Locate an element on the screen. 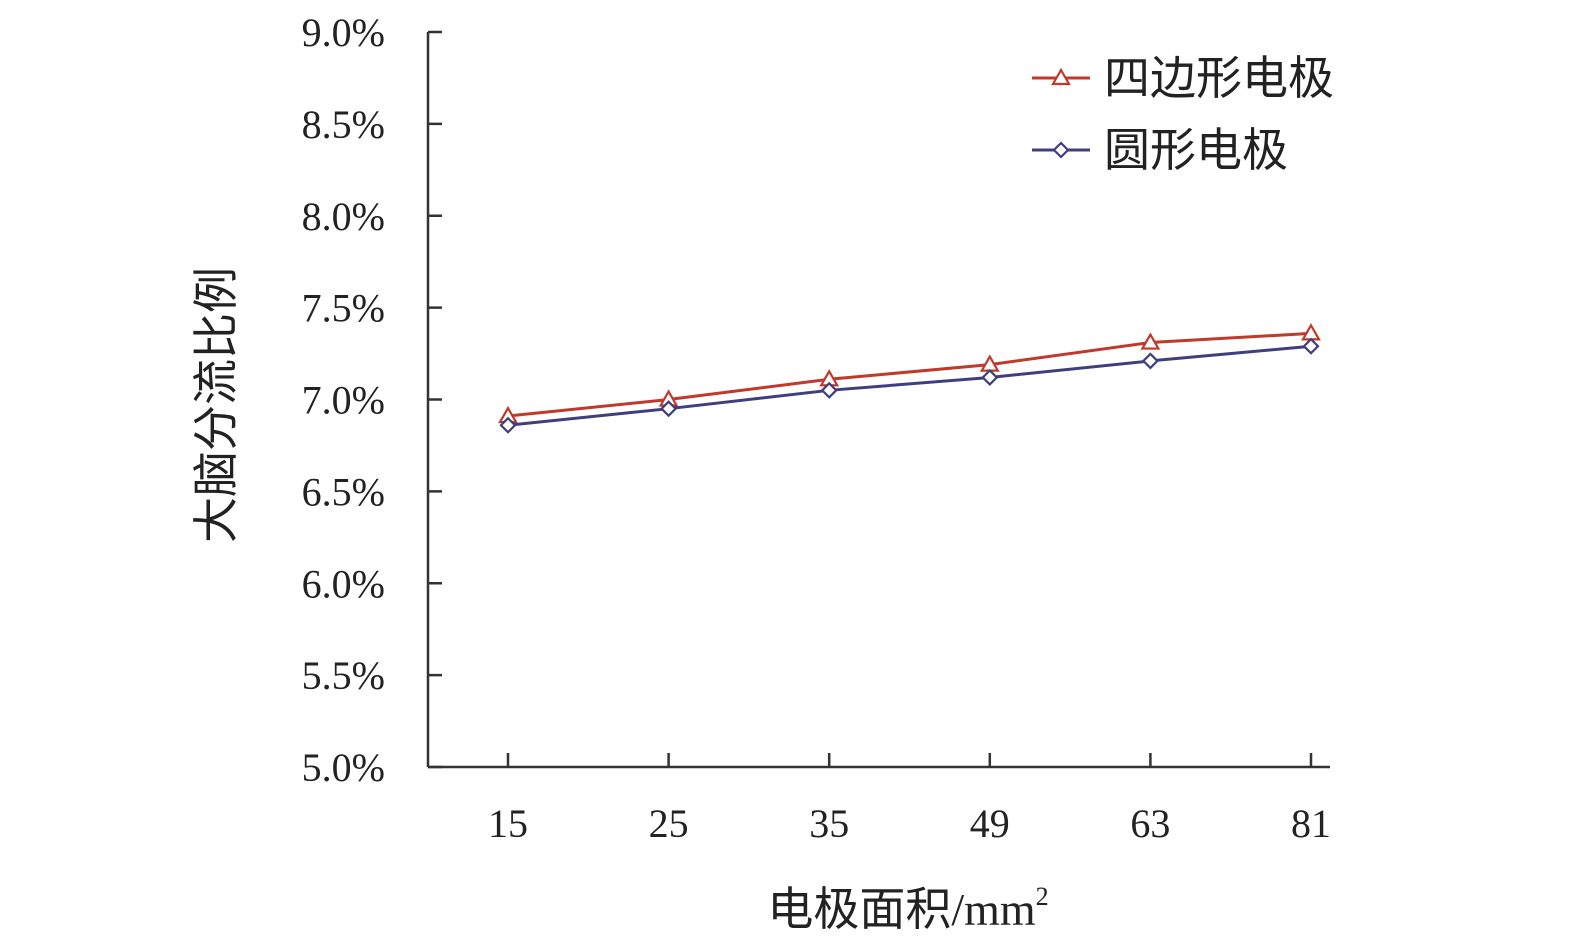 The height and width of the screenshot is (951, 1575). x-ticks: 15 25 35 49 63 81 is located at coordinates (909, 799).